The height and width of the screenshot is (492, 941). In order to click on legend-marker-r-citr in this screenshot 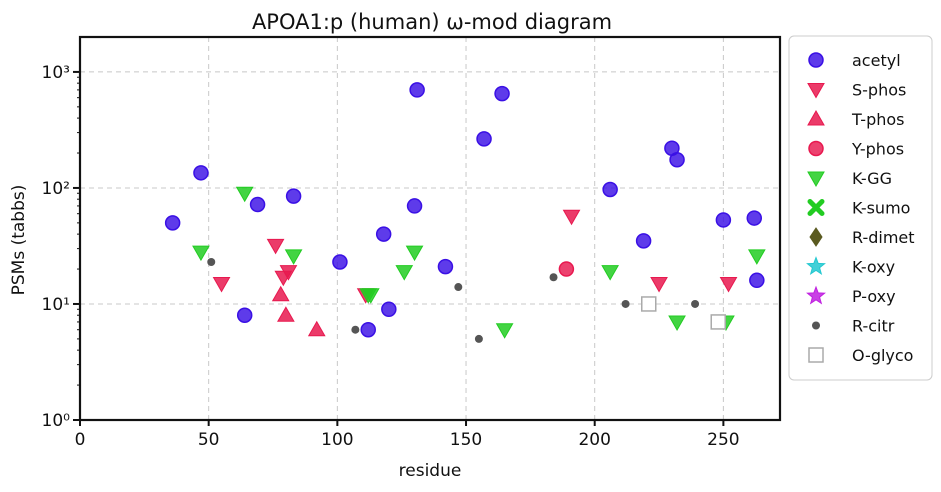, I will do `click(816, 325)`.